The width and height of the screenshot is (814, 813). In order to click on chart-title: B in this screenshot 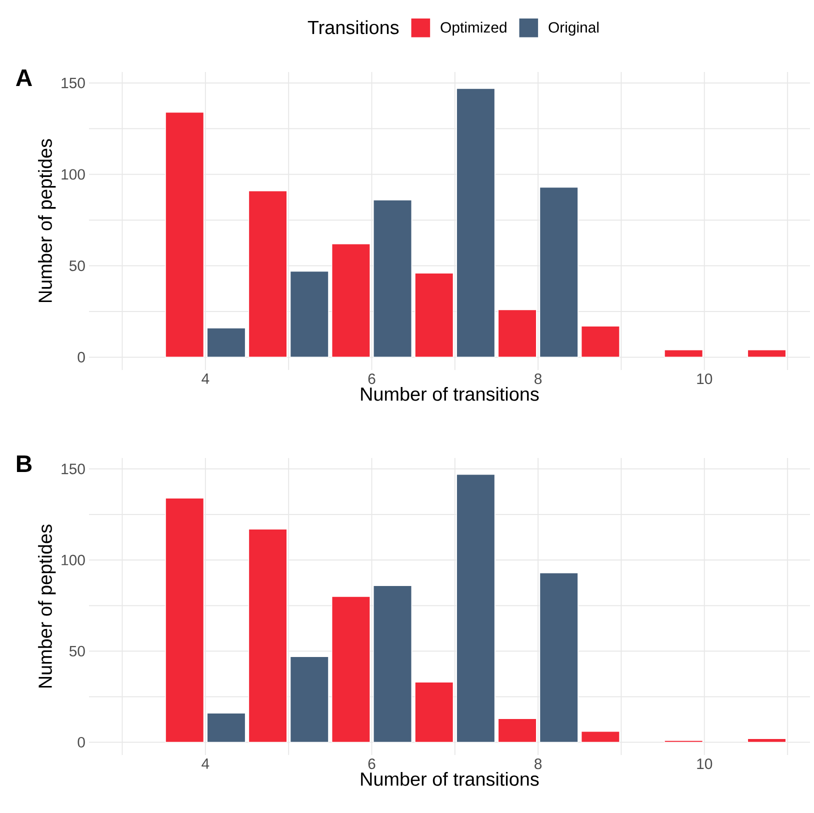, I will do `click(24, 464)`.